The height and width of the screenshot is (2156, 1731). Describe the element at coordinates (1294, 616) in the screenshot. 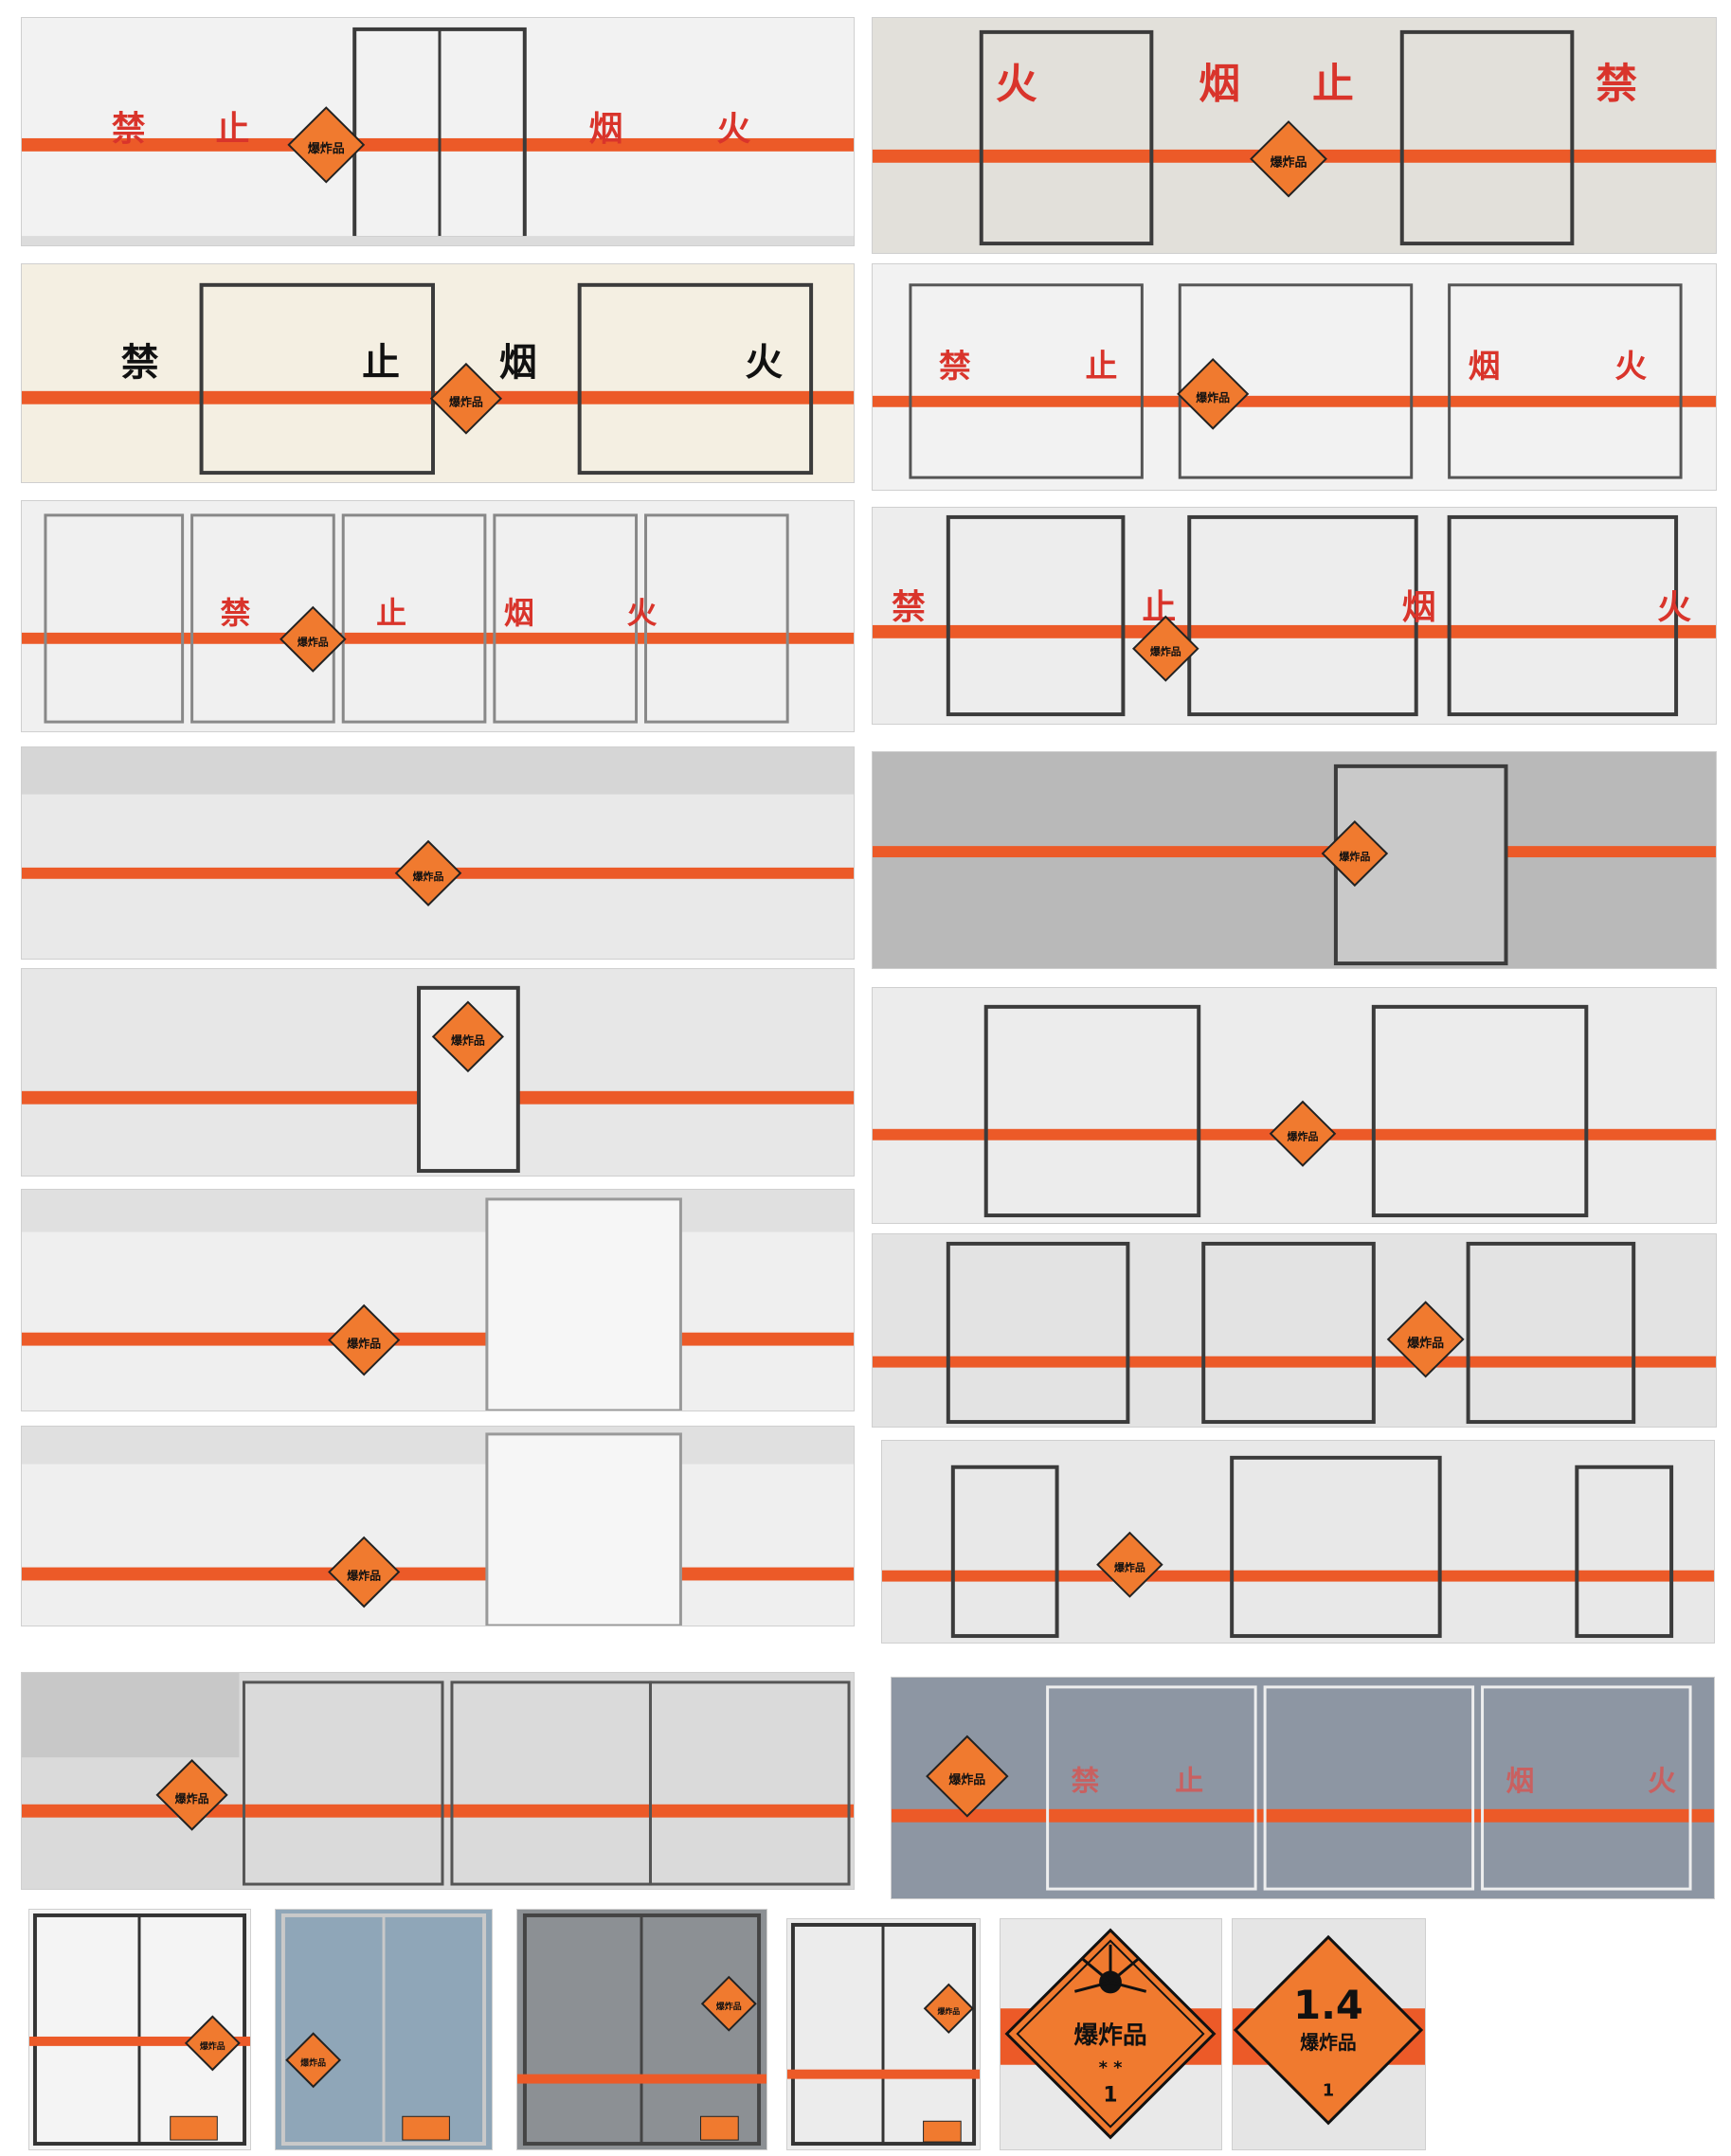

I see `truck-side-view-6: 禁 止 烟 火 爆炸品` at that location.